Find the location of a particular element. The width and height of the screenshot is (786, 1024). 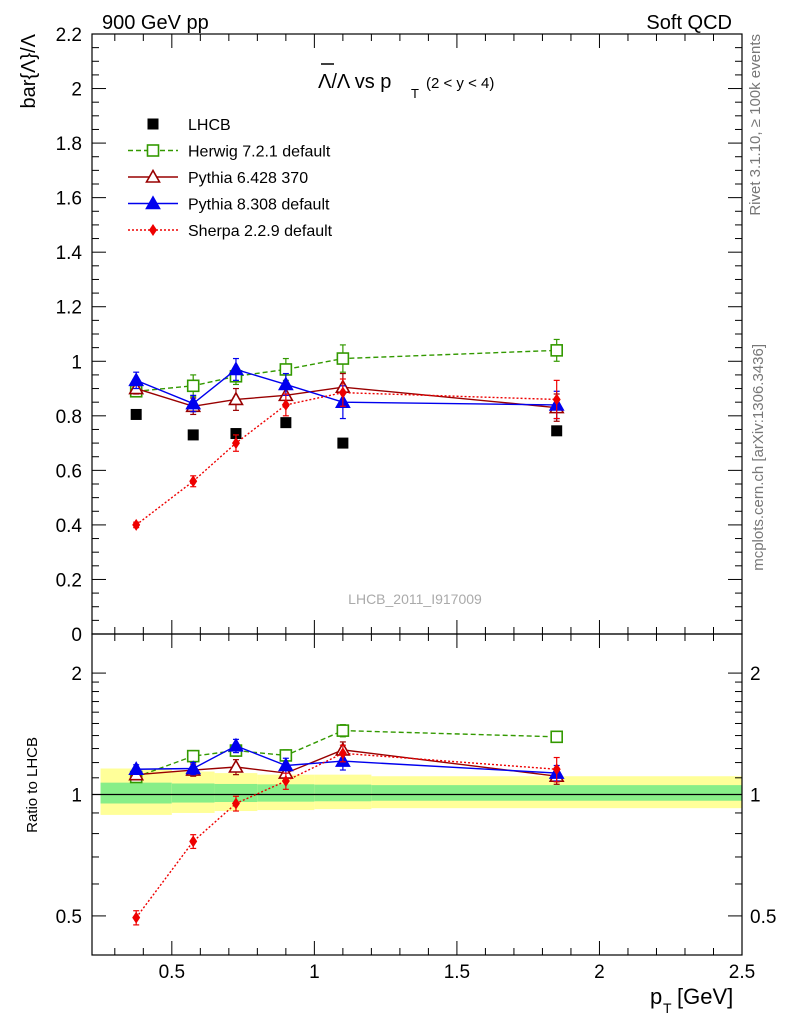

series-pythia-8-308-default is located at coordinates (346, 388).